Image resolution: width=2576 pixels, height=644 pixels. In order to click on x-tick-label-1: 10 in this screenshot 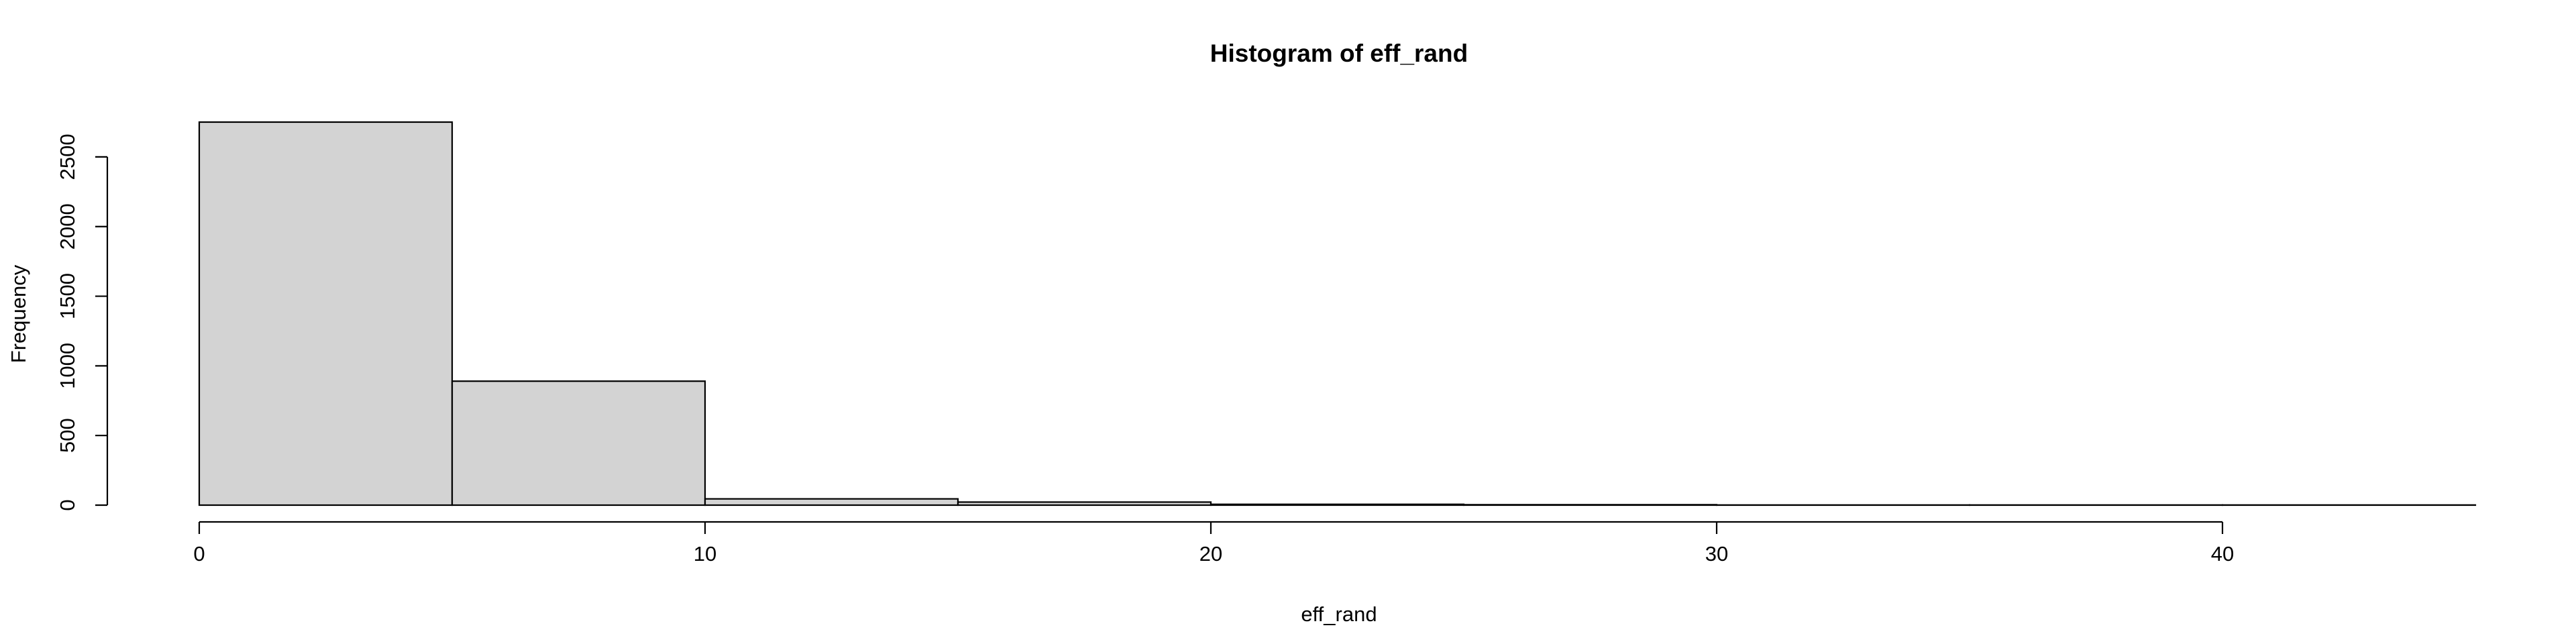, I will do `click(705, 554)`.